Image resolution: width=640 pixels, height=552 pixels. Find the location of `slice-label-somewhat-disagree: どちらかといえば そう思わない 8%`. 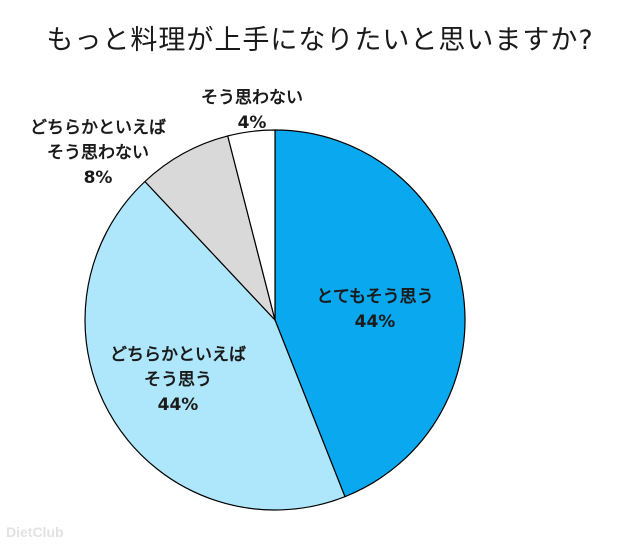

slice-label-somewhat-disagree: どちらかといえば そう思わない 8% is located at coordinates (98, 153).